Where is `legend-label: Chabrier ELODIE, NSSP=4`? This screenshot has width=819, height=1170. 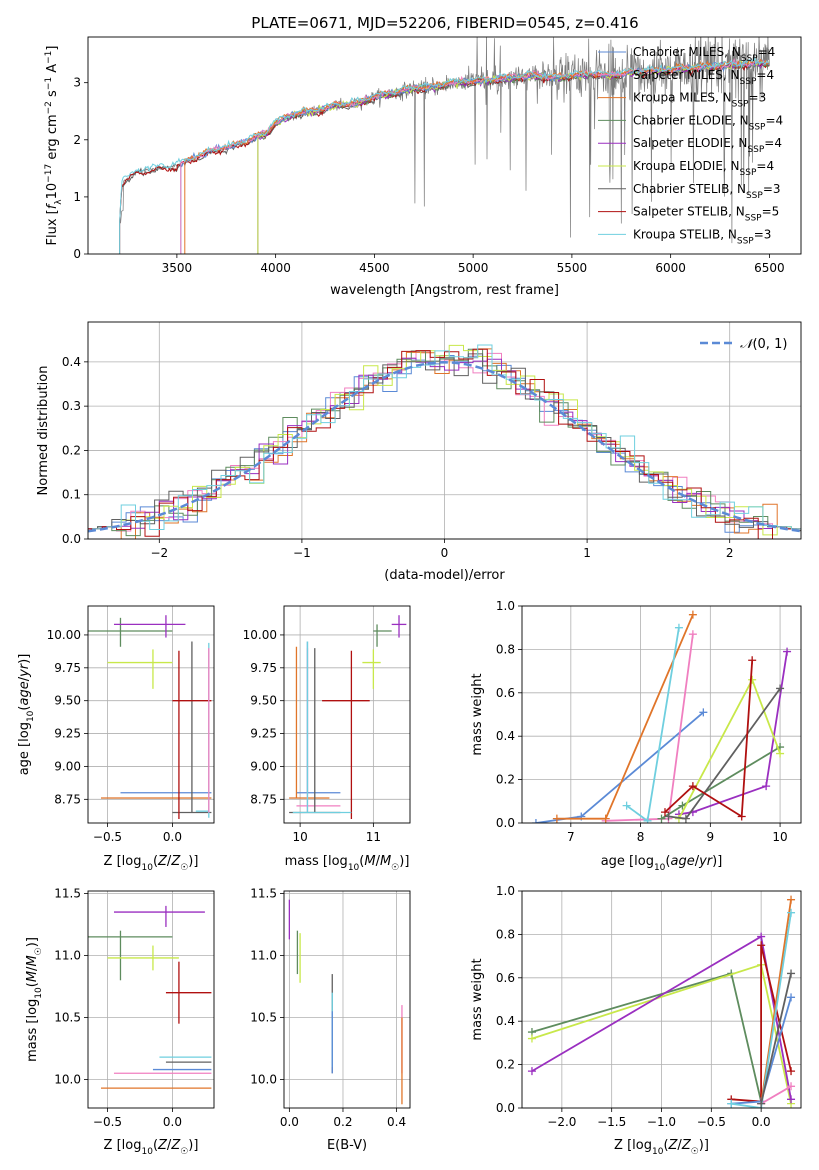
legend-label: Chabrier ELODIE, NSSP=4 is located at coordinates (708, 122).